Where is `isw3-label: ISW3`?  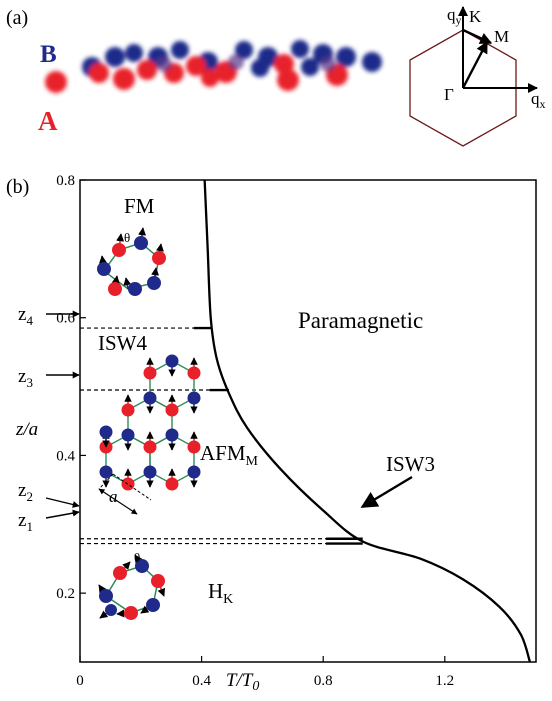
isw3-label: ISW3 is located at coordinates (410, 464).